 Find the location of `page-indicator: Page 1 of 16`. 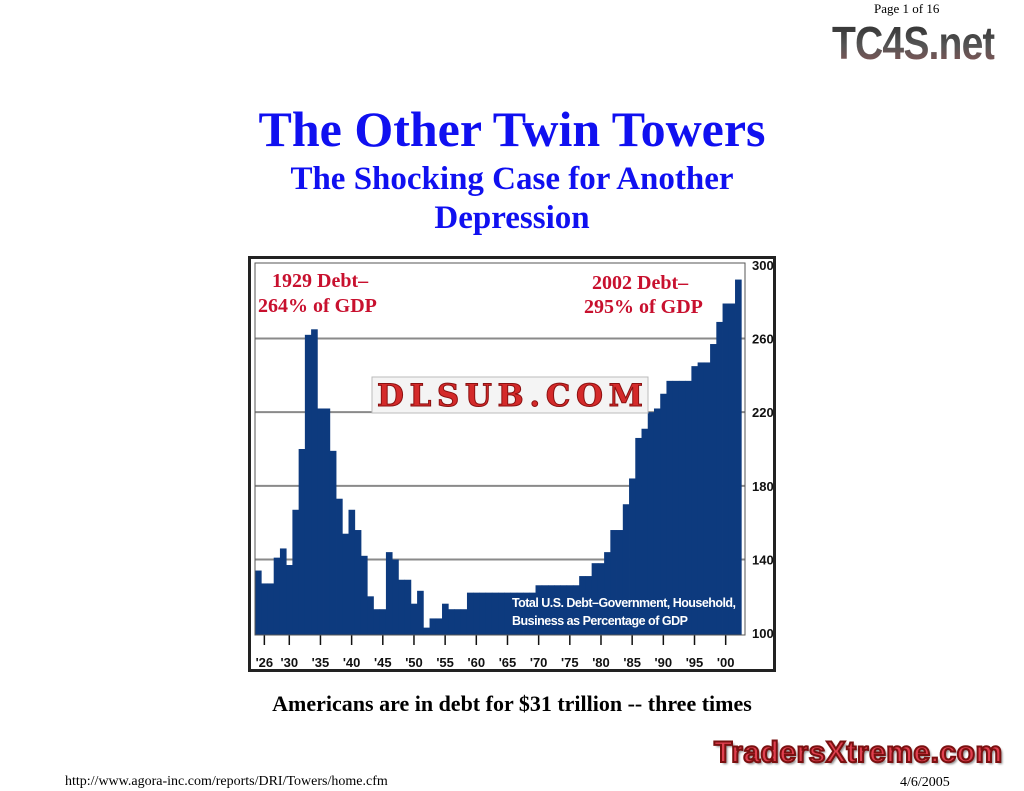

page-indicator: Page 1 of 16 is located at coordinates (907, 8).